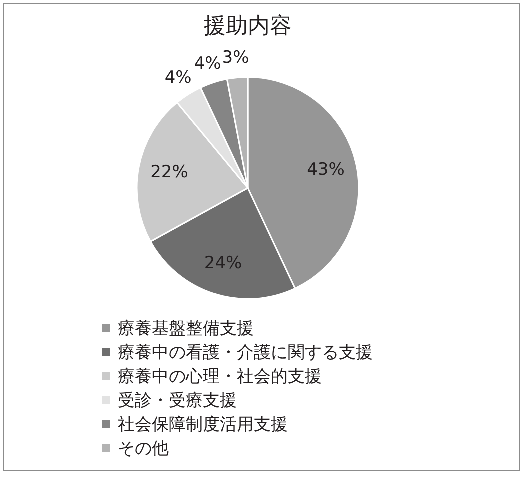 Image resolution: width=524 pixels, height=477 pixels. Describe the element at coordinates (220, 377) in the screenshot. I see `legend-label: 療養中の心理・社会的支援` at that location.